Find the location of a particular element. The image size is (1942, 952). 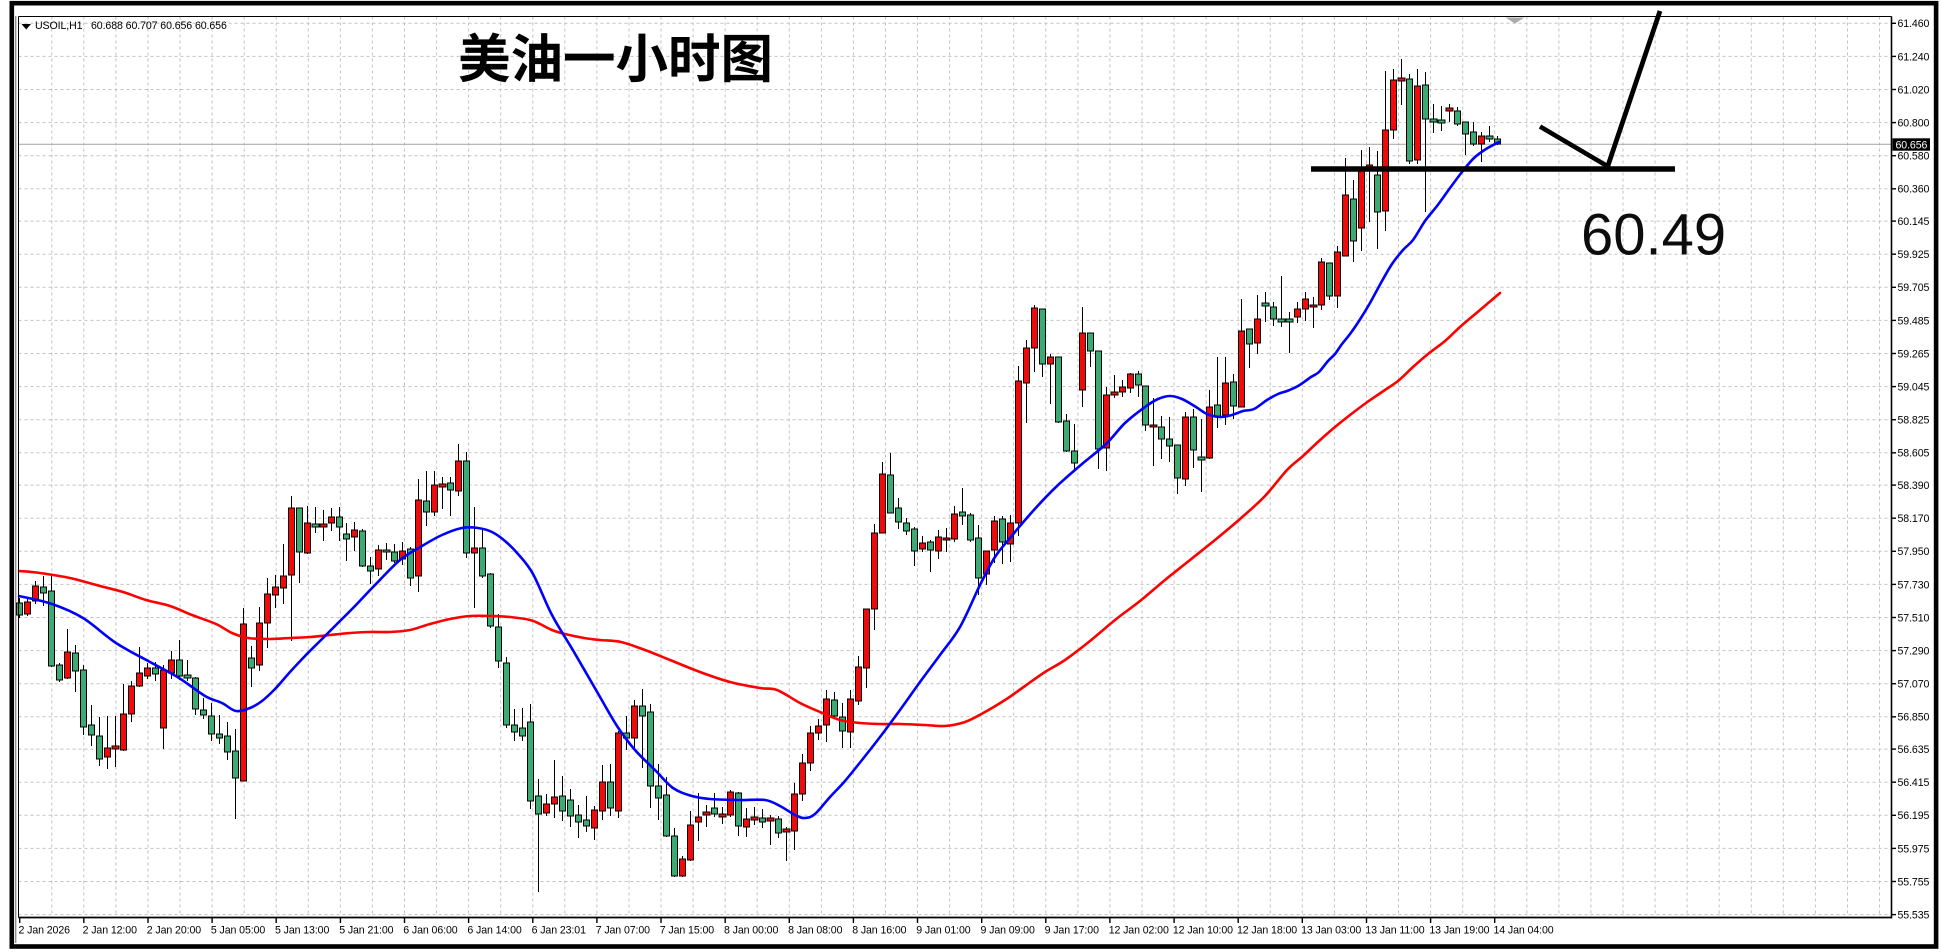

svg-text: 9 Jan 01:00 is located at coordinates (943, 931).